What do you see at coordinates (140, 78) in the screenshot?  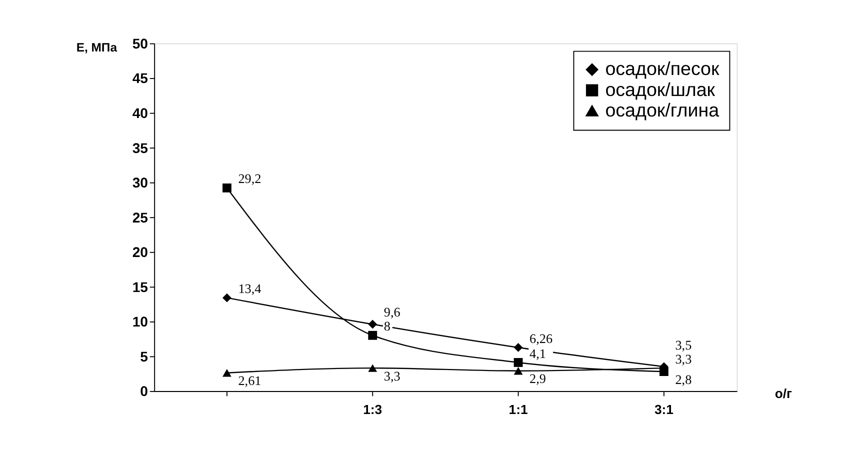 I see `y-tick-label: 45` at bounding box center [140, 78].